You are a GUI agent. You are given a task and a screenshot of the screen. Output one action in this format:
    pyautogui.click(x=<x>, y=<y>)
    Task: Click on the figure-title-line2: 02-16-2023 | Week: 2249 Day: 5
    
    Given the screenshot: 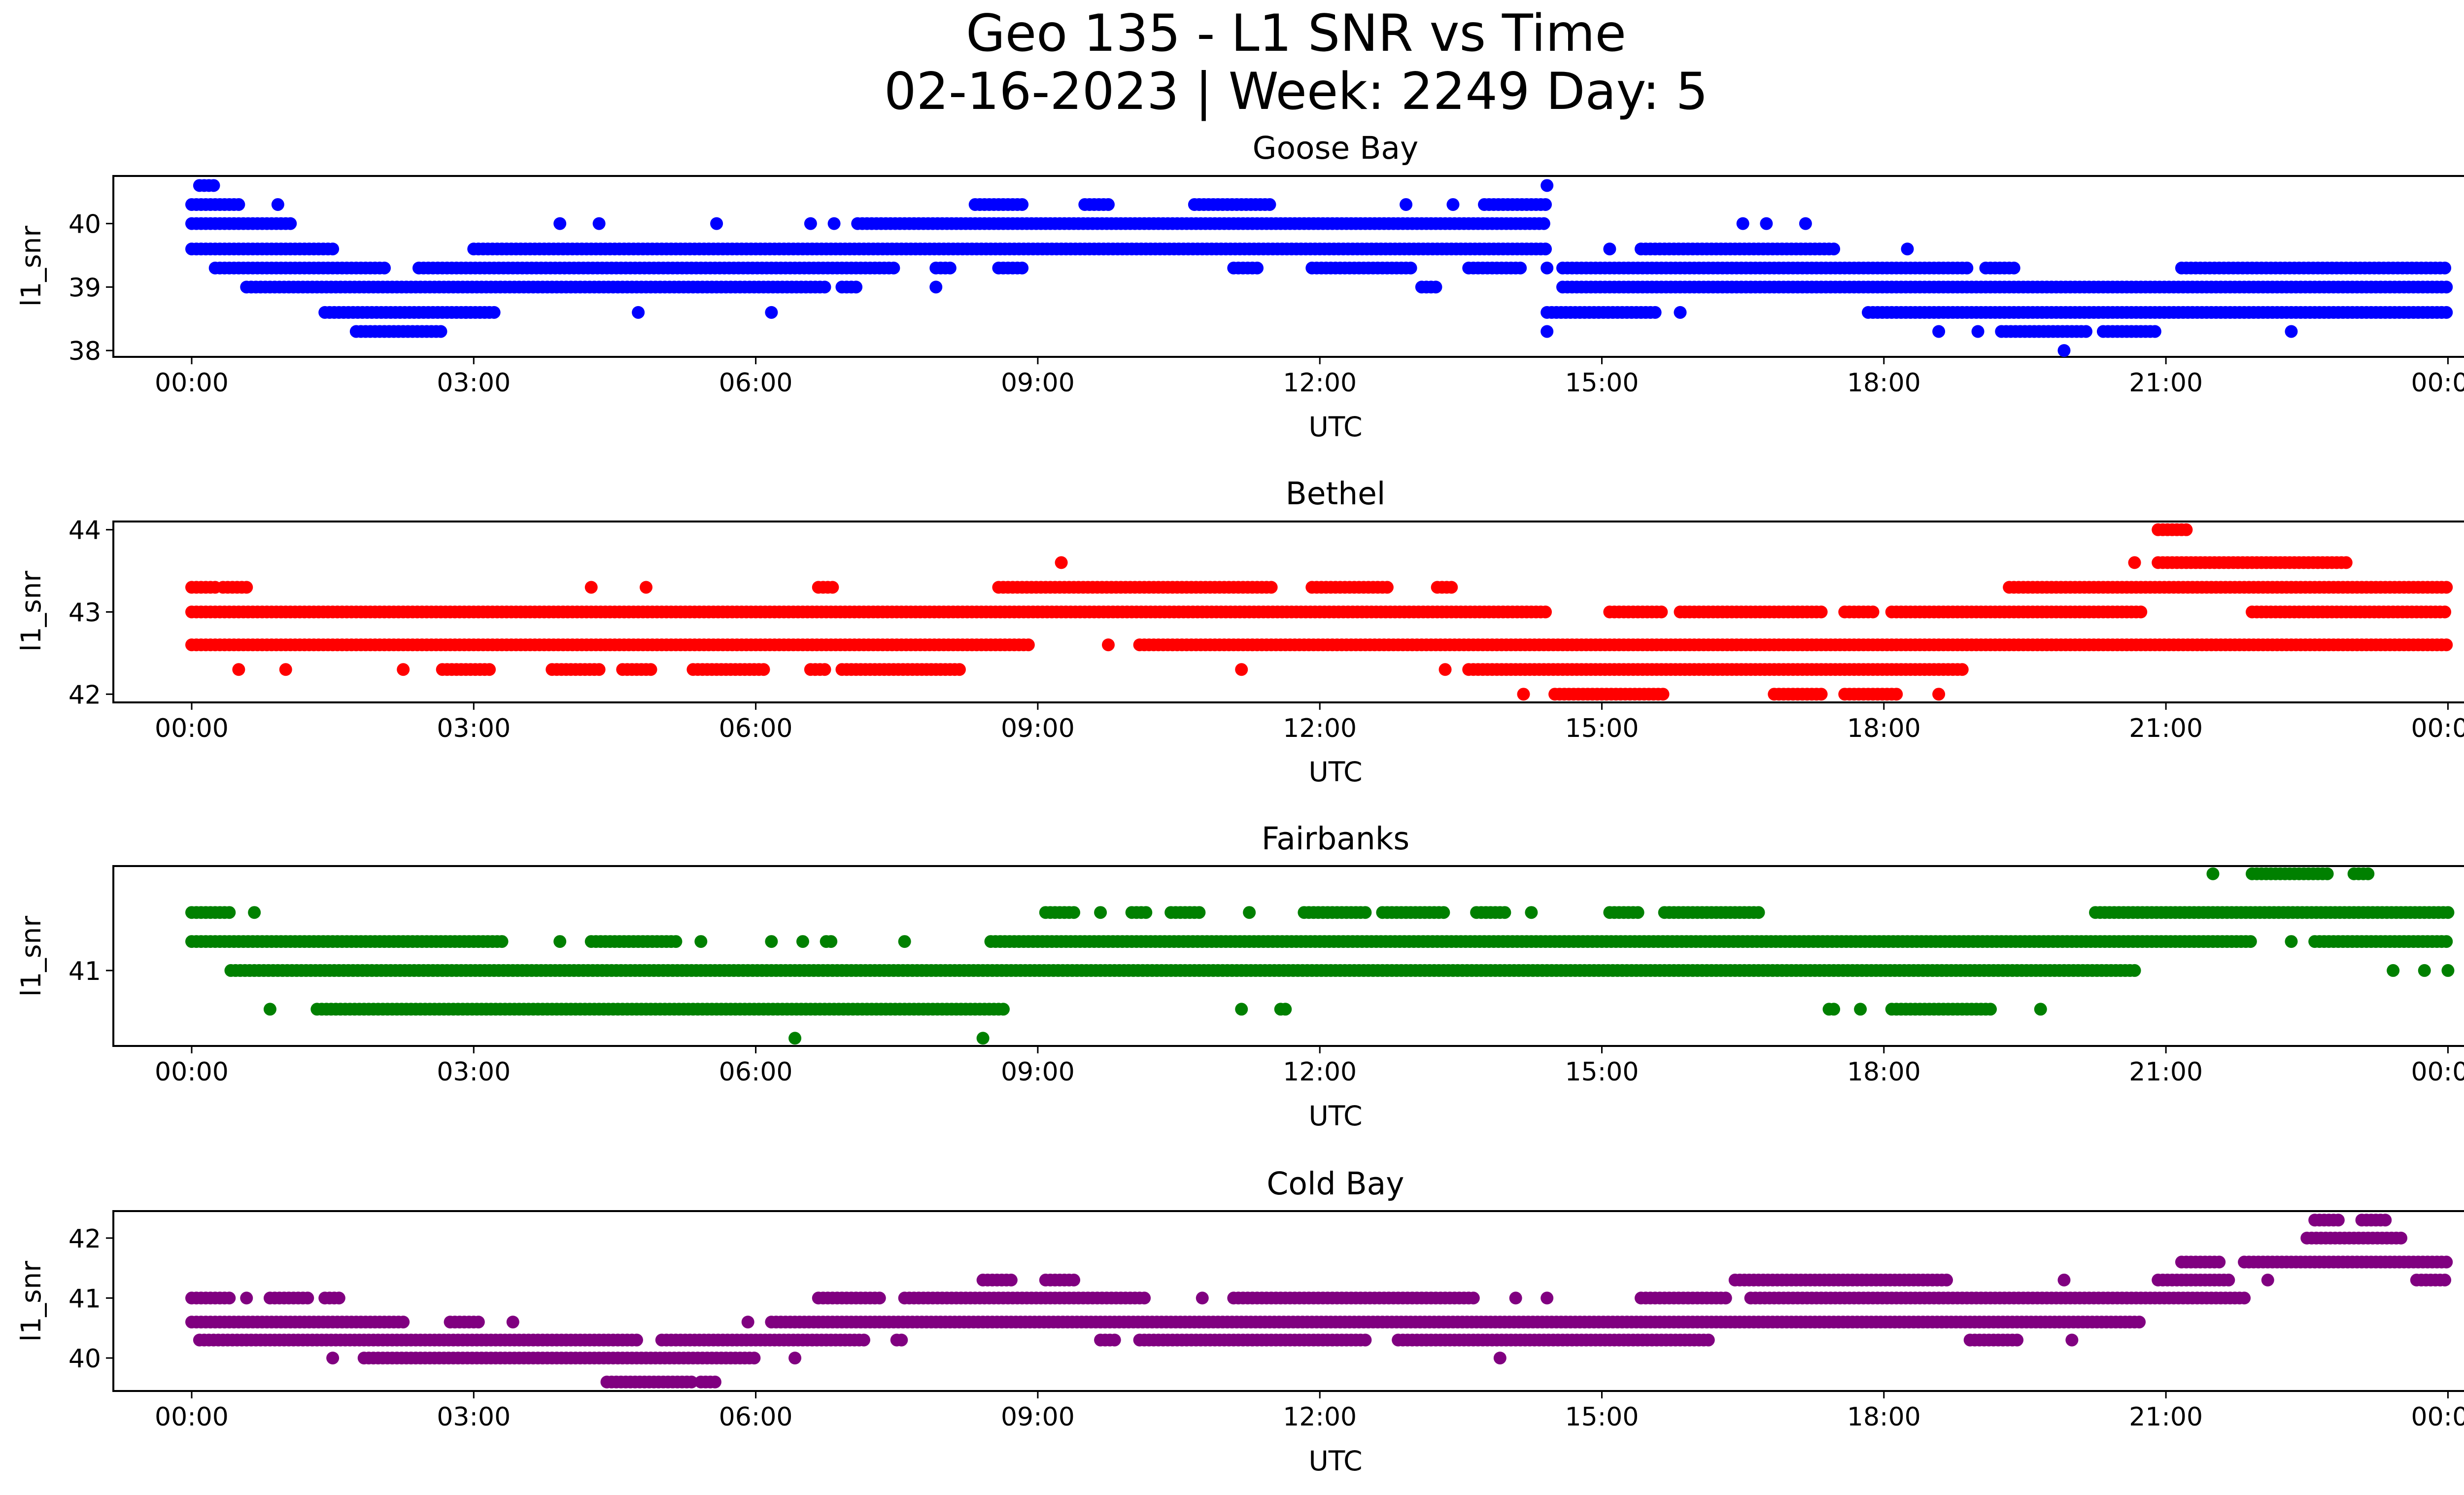 What is the action you would take?
    pyautogui.click(x=1296, y=91)
    